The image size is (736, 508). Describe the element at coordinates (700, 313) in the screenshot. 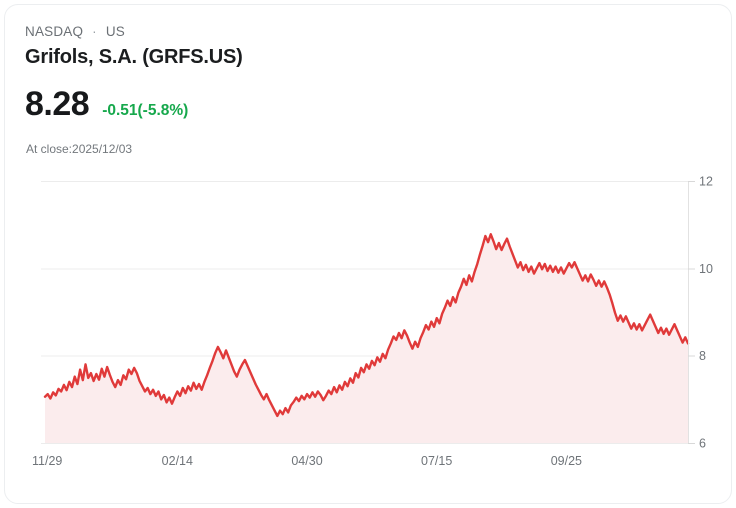

I see `chart-y-axis: 12 10 8 6` at that location.